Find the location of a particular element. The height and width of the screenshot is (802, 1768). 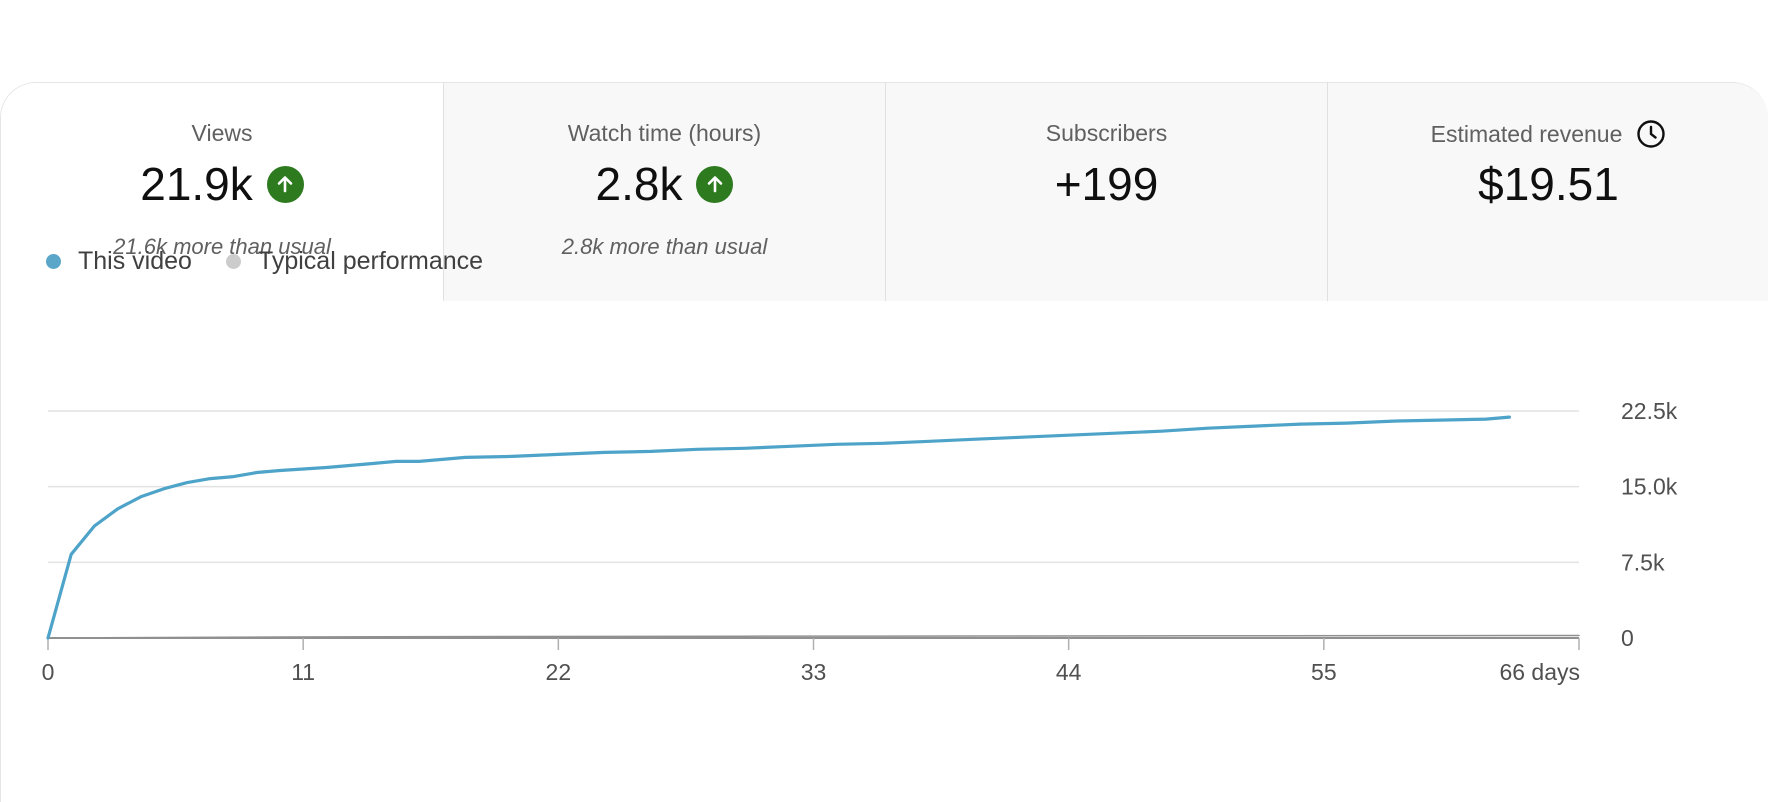

legend-item-typical-performance: Typical performance is located at coordinates (354, 261).